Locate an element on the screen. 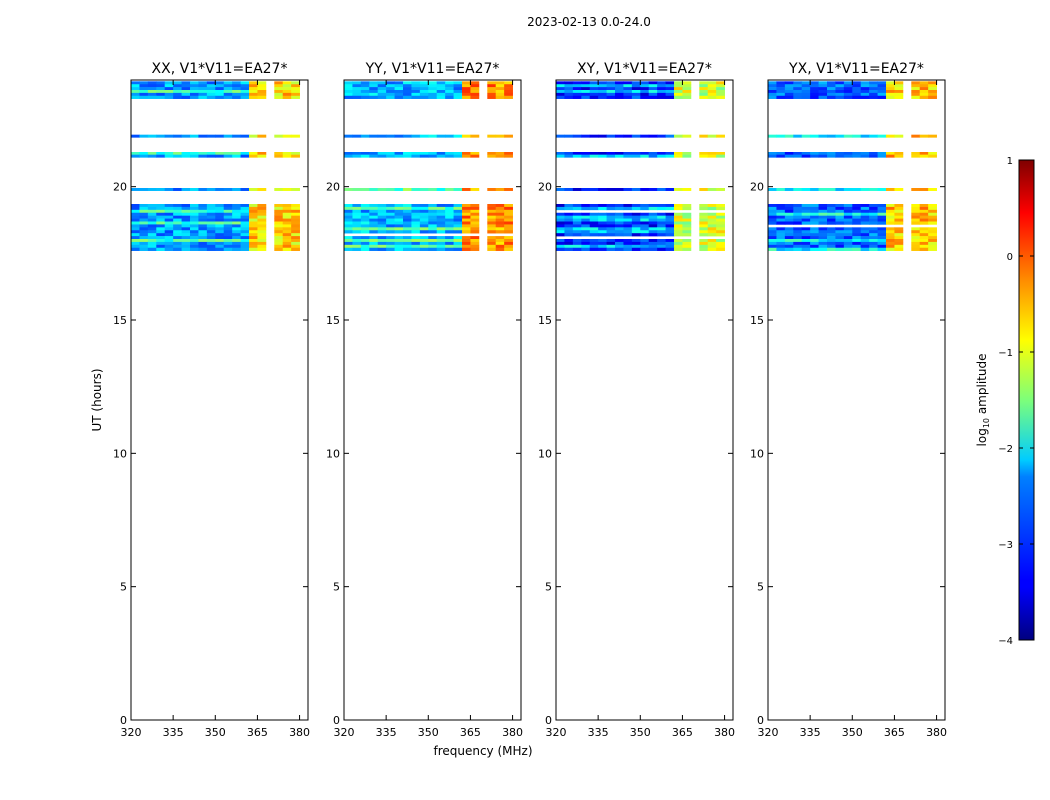  y-tick-label: 15 is located at coordinates (545, 320).